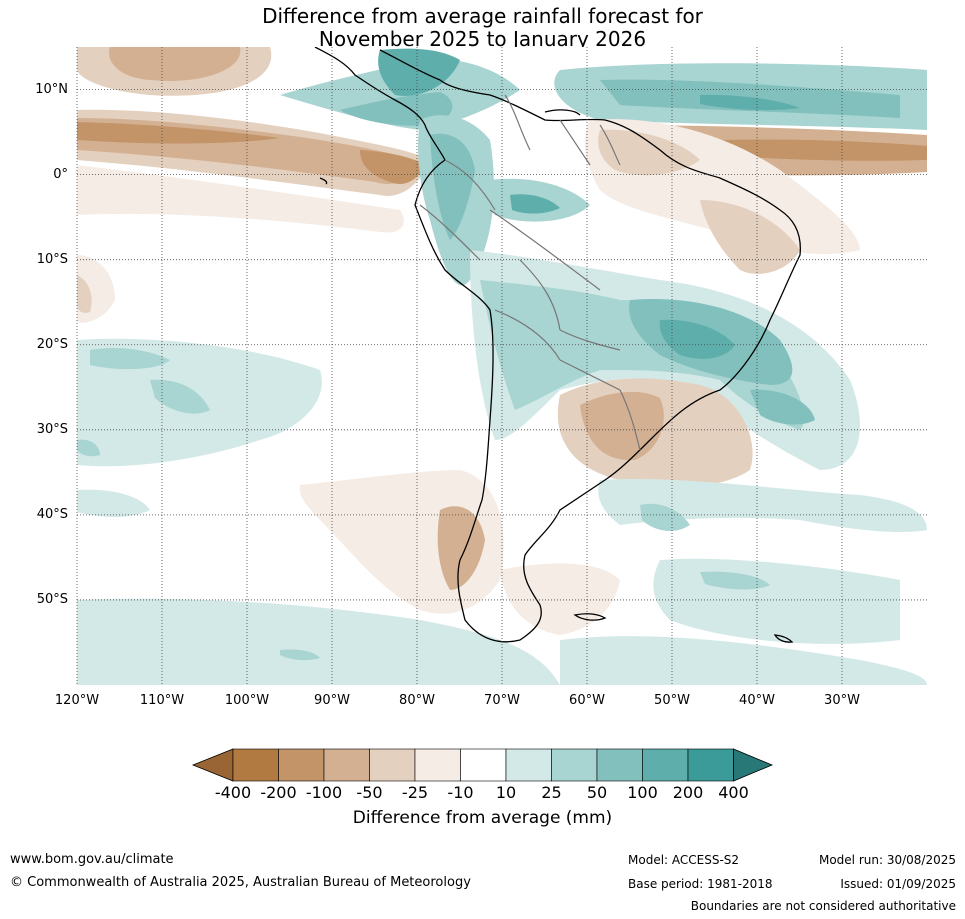 This screenshot has width=965, height=919. What do you see at coordinates (233, 792) in the screenshot?
I see `colorbar-tick-label: -400` at bounding box center [233, 792].